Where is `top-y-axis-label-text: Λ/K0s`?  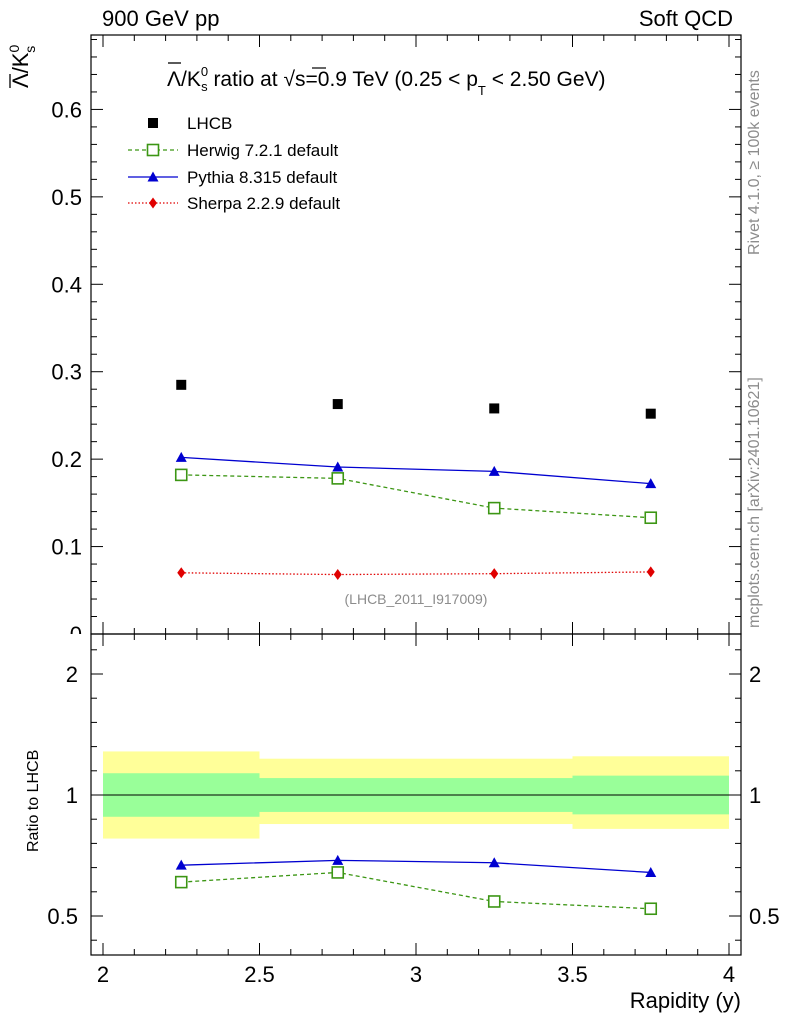 top-y-axis-label-text: Λ/K0s is located at coordinates (22, 66).